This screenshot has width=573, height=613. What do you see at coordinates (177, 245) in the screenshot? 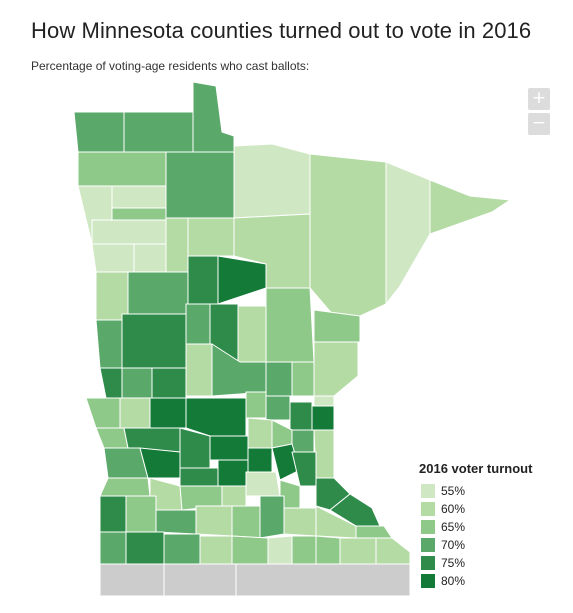
I see `county-clearwater` at bounding box center [177, 245].